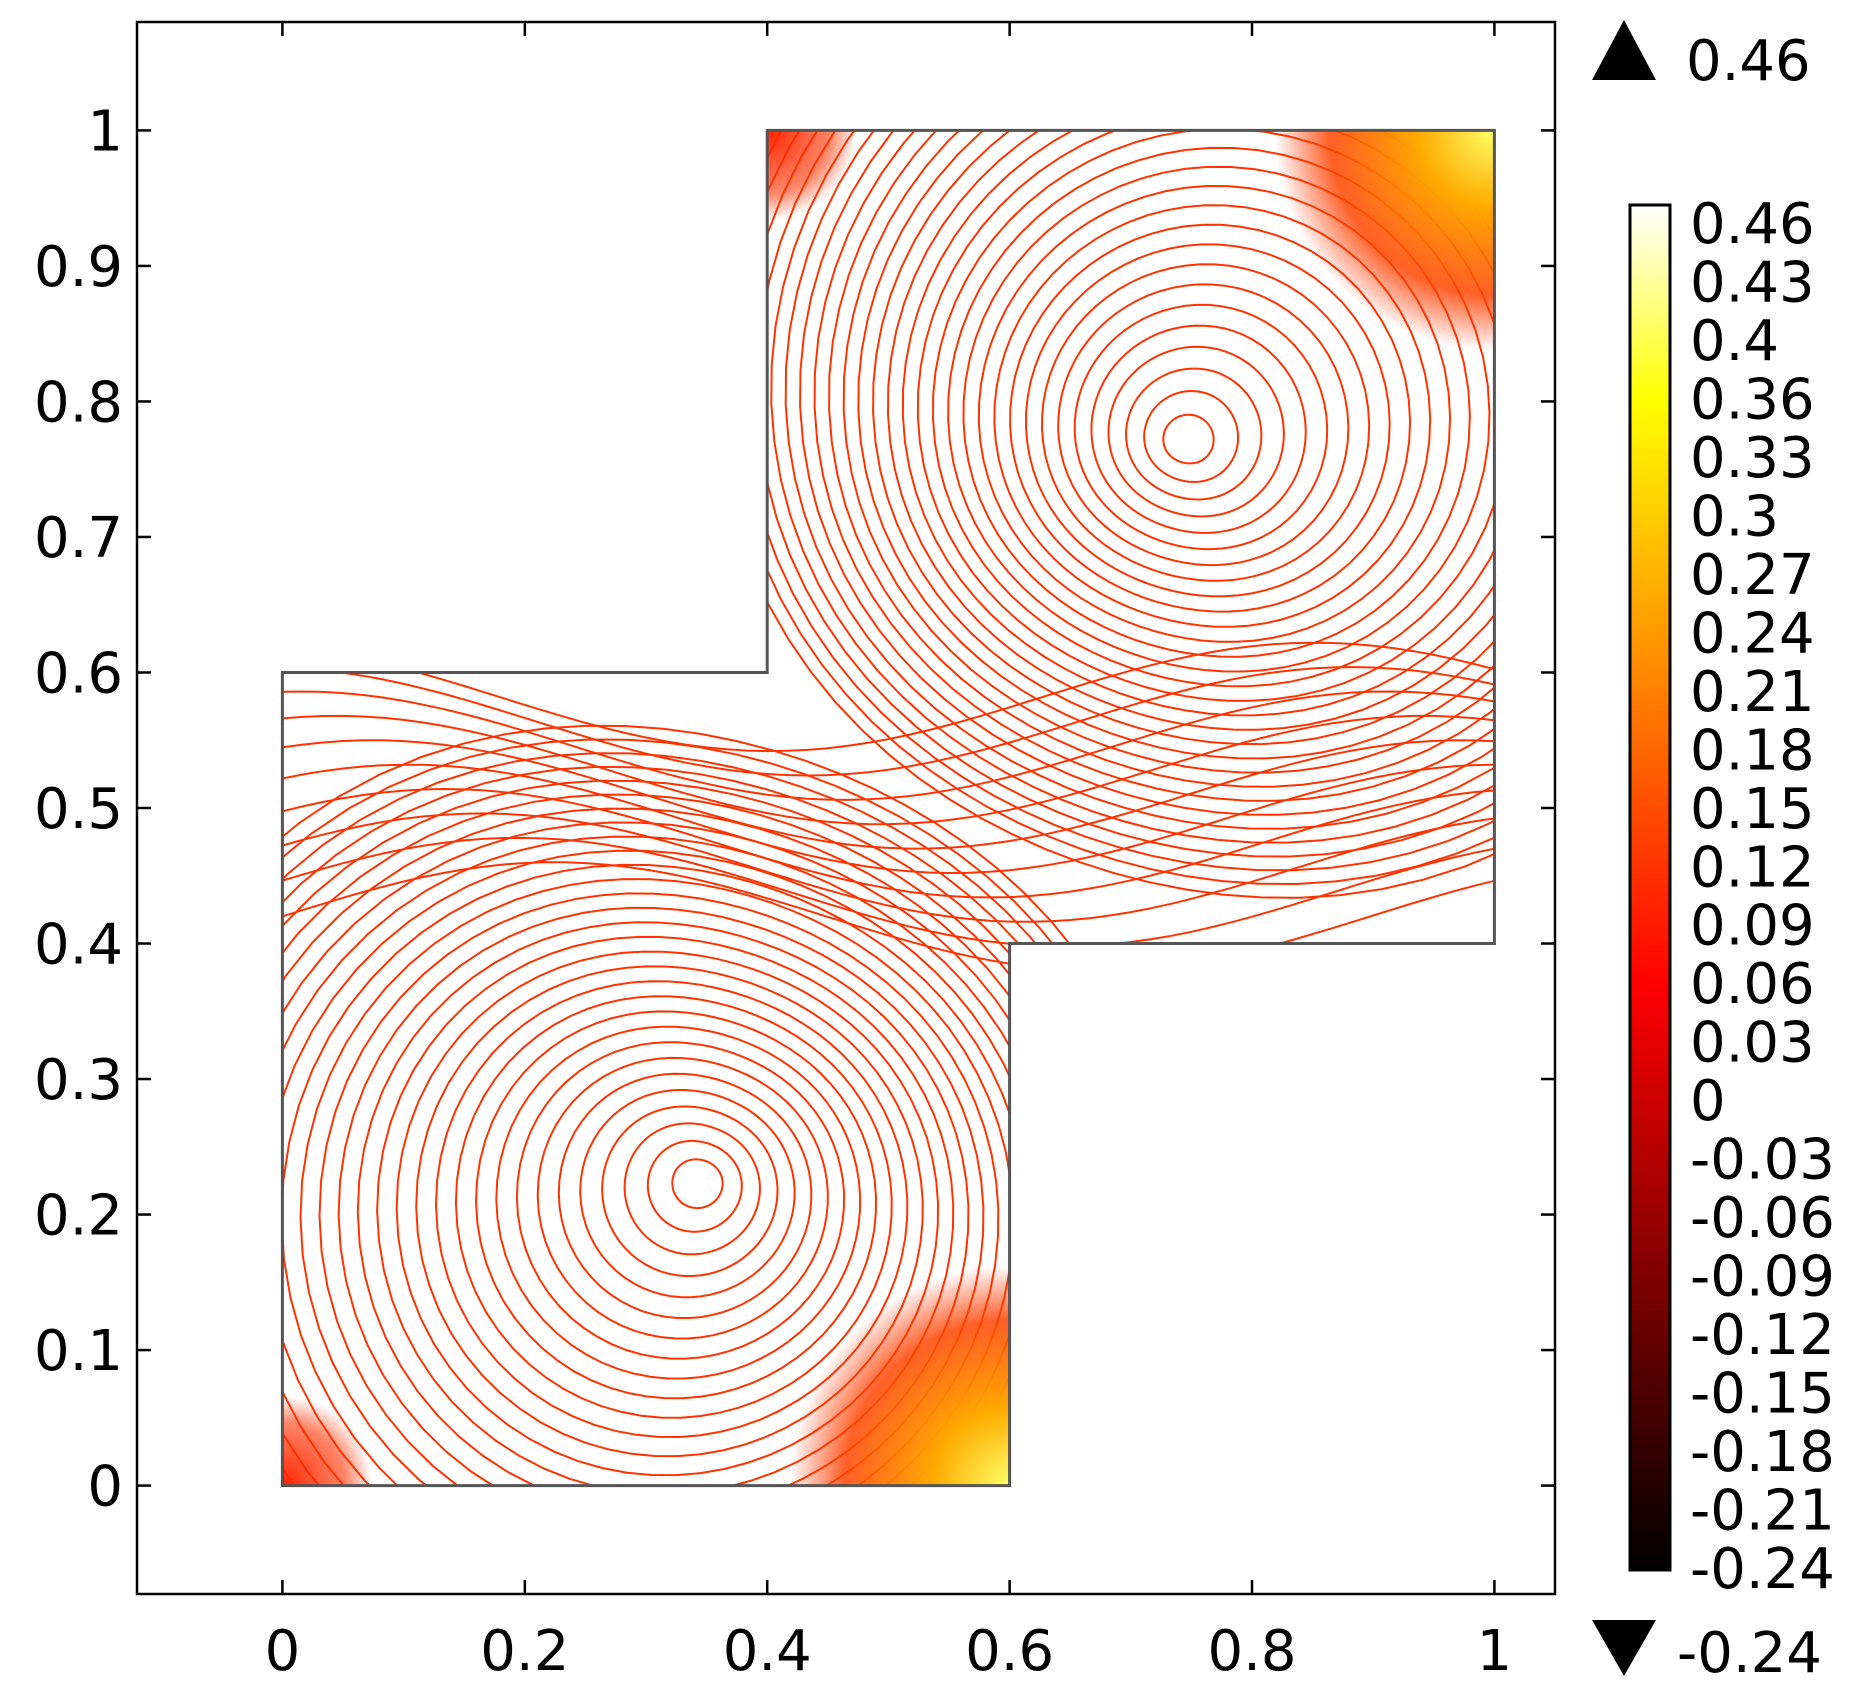 Image resolution: width=1868 pixels, height=1689 pixels. Describe the element at coordinates (1752, 809) in the screenshot. I see `colorbar-tick-label: 0.15` at that location.